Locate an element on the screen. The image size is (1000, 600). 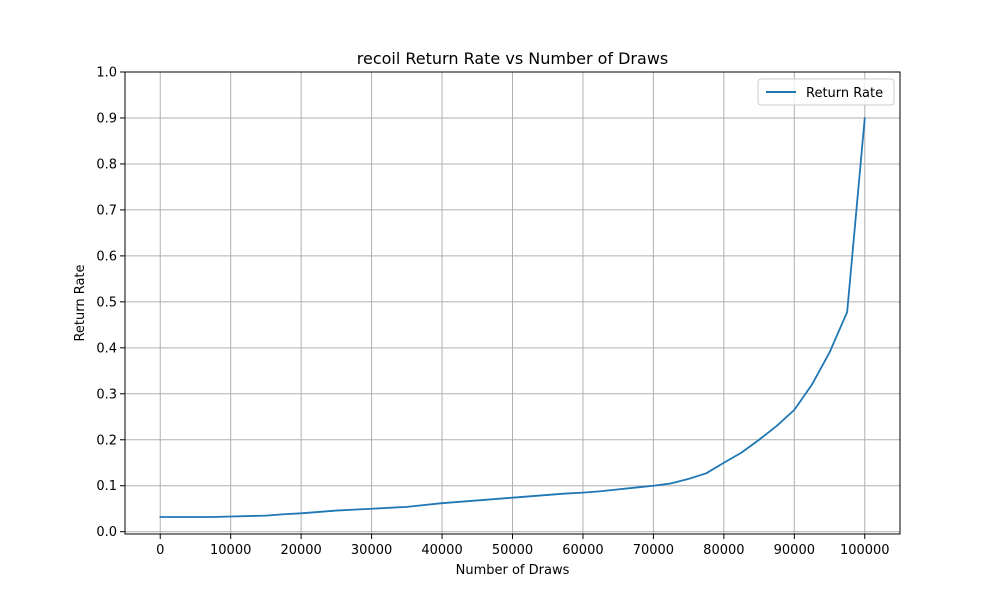
legend-box is located at coordinates (826, 92).